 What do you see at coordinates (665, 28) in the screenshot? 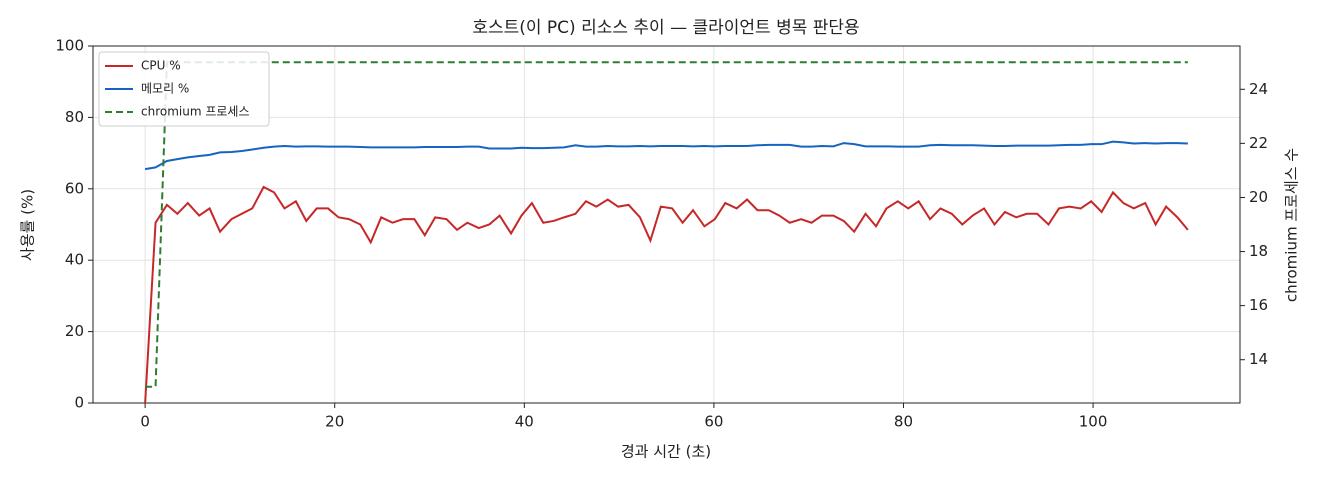
I see `chart-title: 호스트(이 PC) 리소스 추이 — 클라이언트 병목 판단용` at bounding box center [665, 28].